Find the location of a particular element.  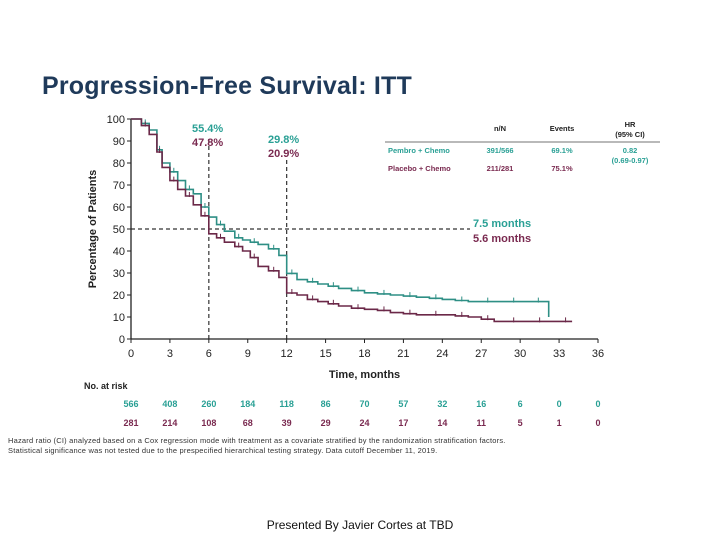

legend-header-hr: HR is located at coordinates (630, 124).